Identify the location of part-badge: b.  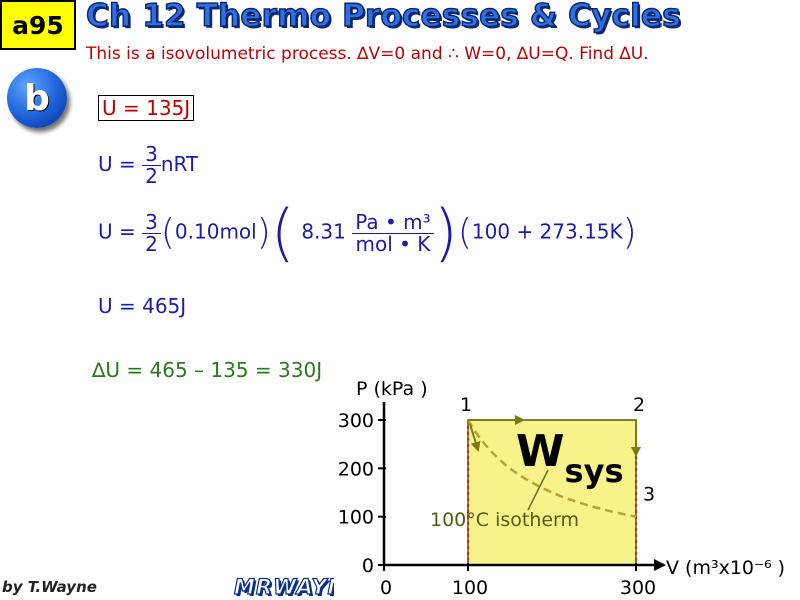
(37, 98).